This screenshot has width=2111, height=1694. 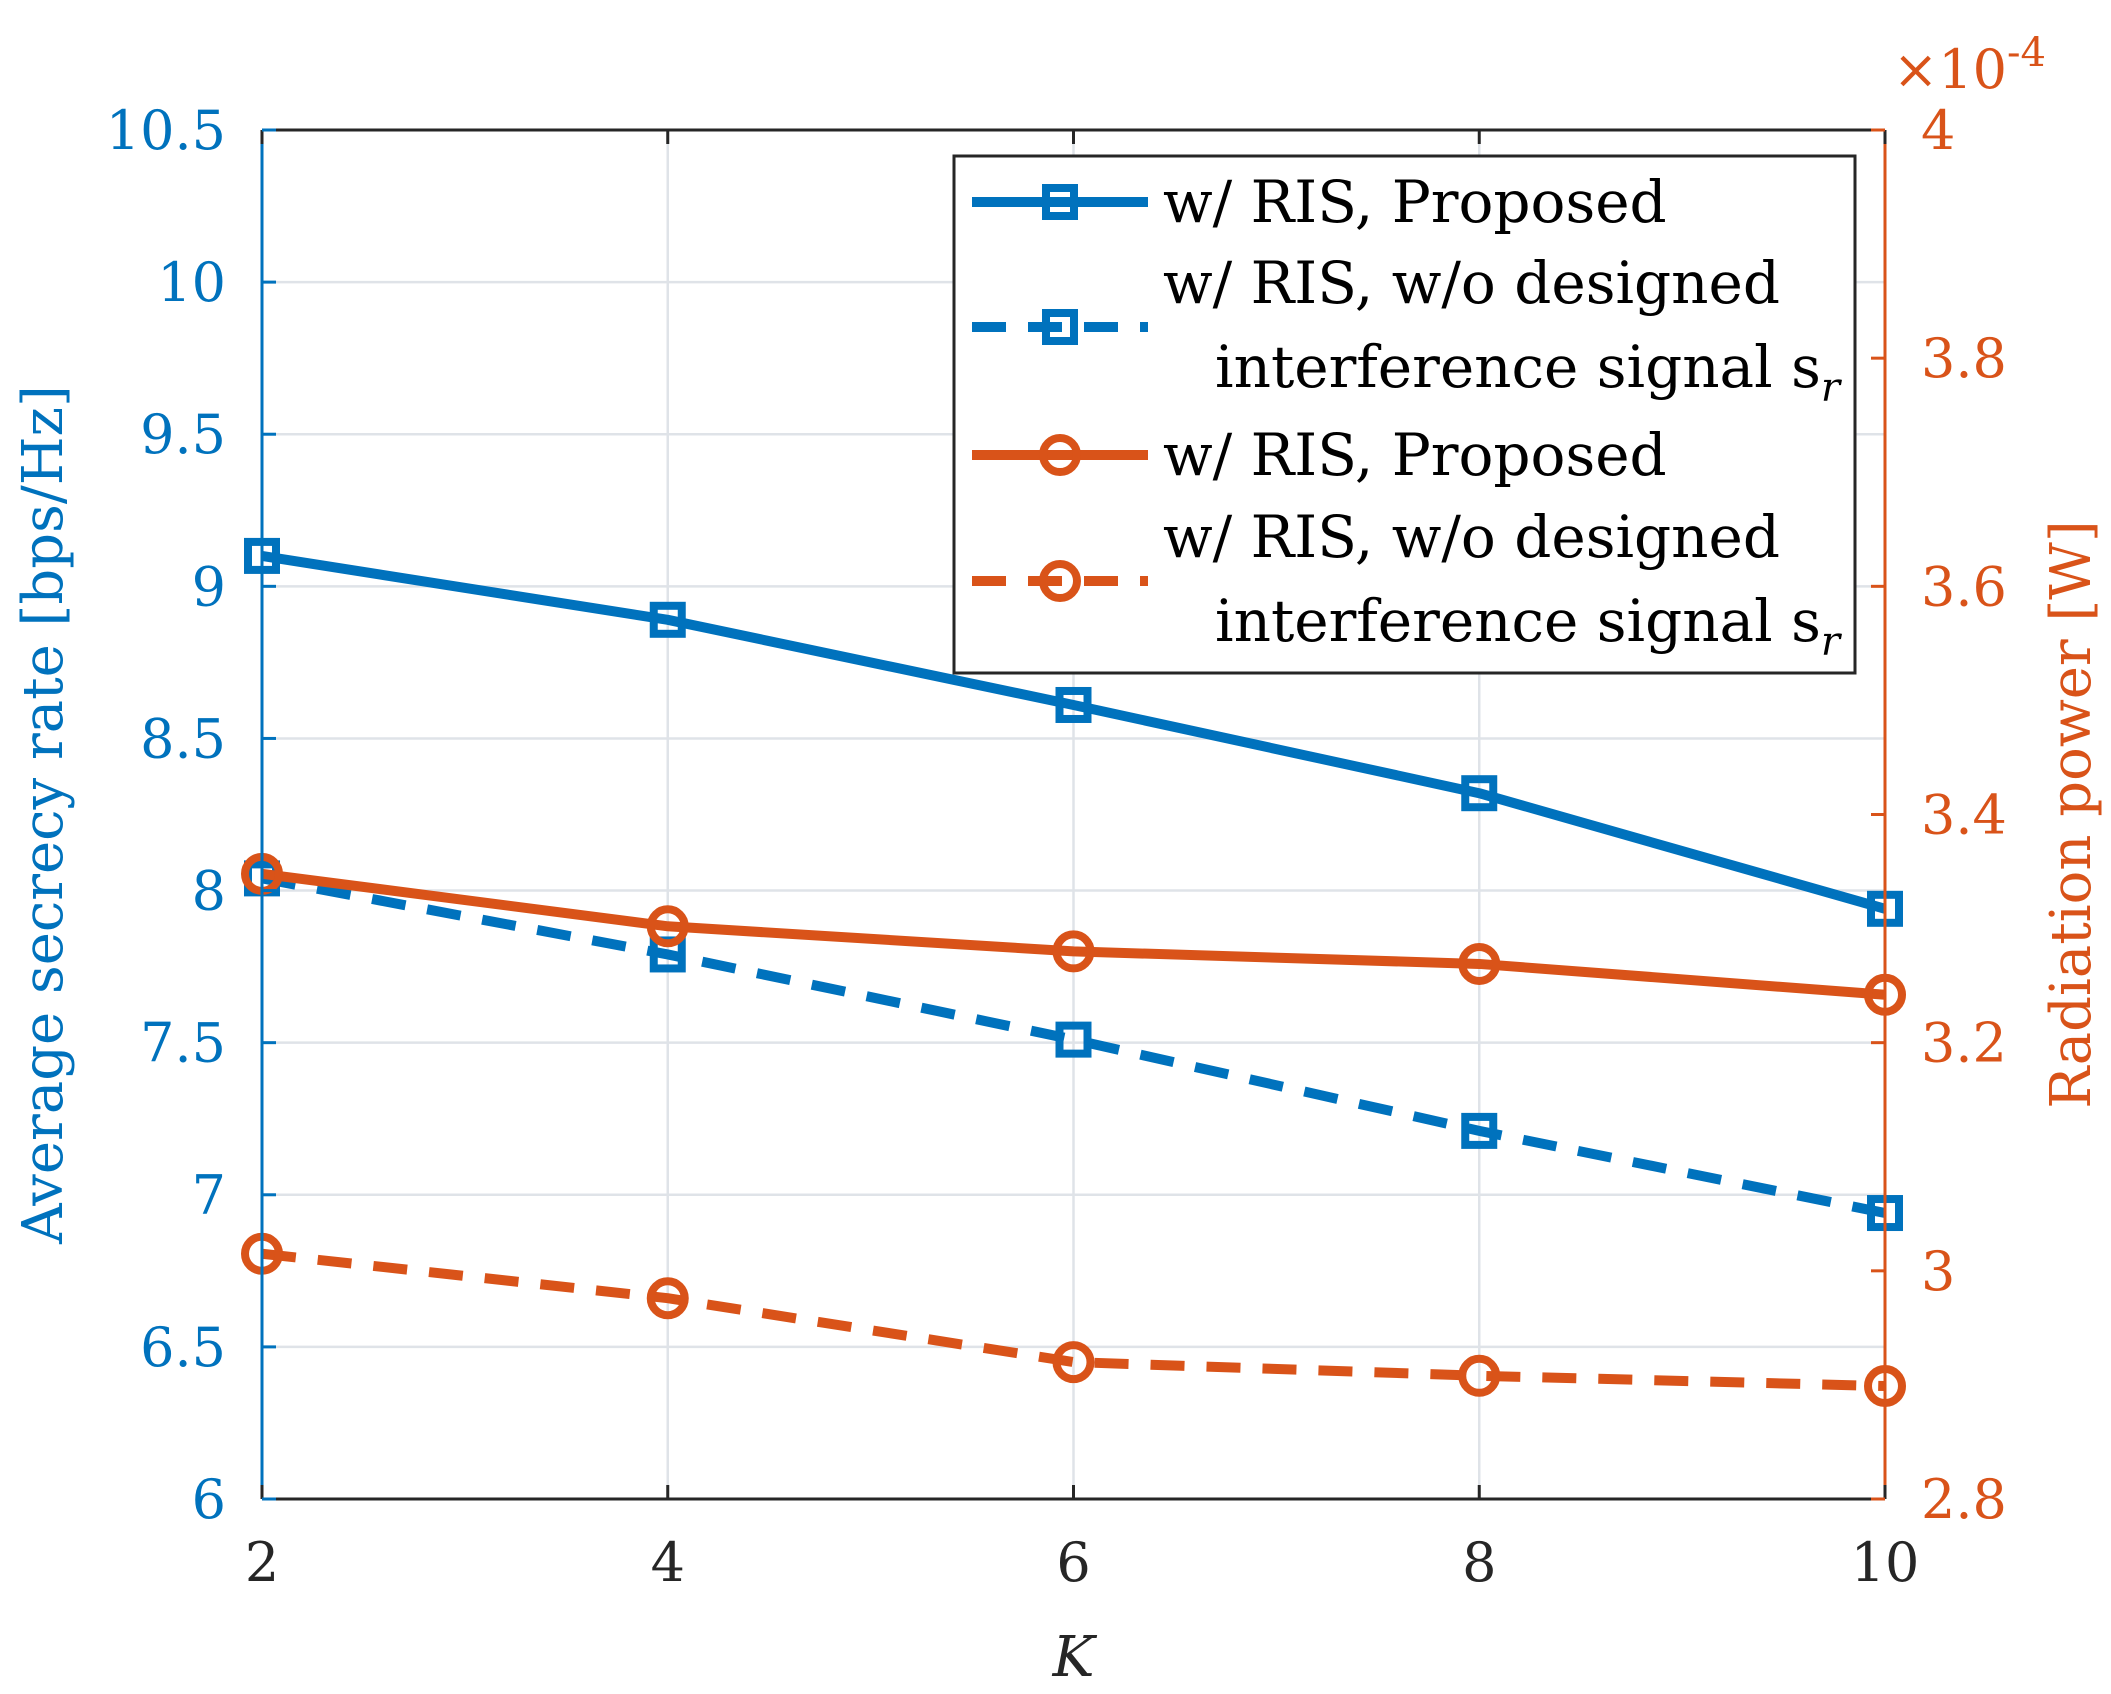 I want to click on x-tick-label: 8, so click(x=1479, y=1562).